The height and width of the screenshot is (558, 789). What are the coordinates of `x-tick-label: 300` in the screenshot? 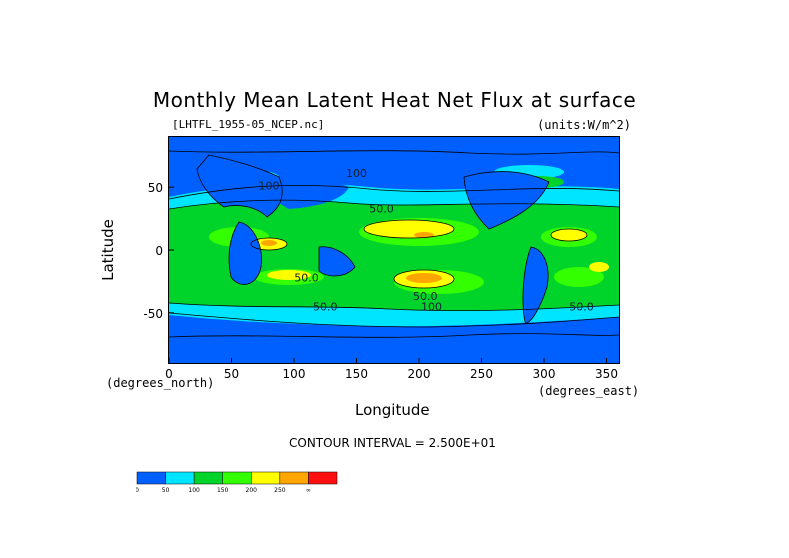 It's located at (544, 374).